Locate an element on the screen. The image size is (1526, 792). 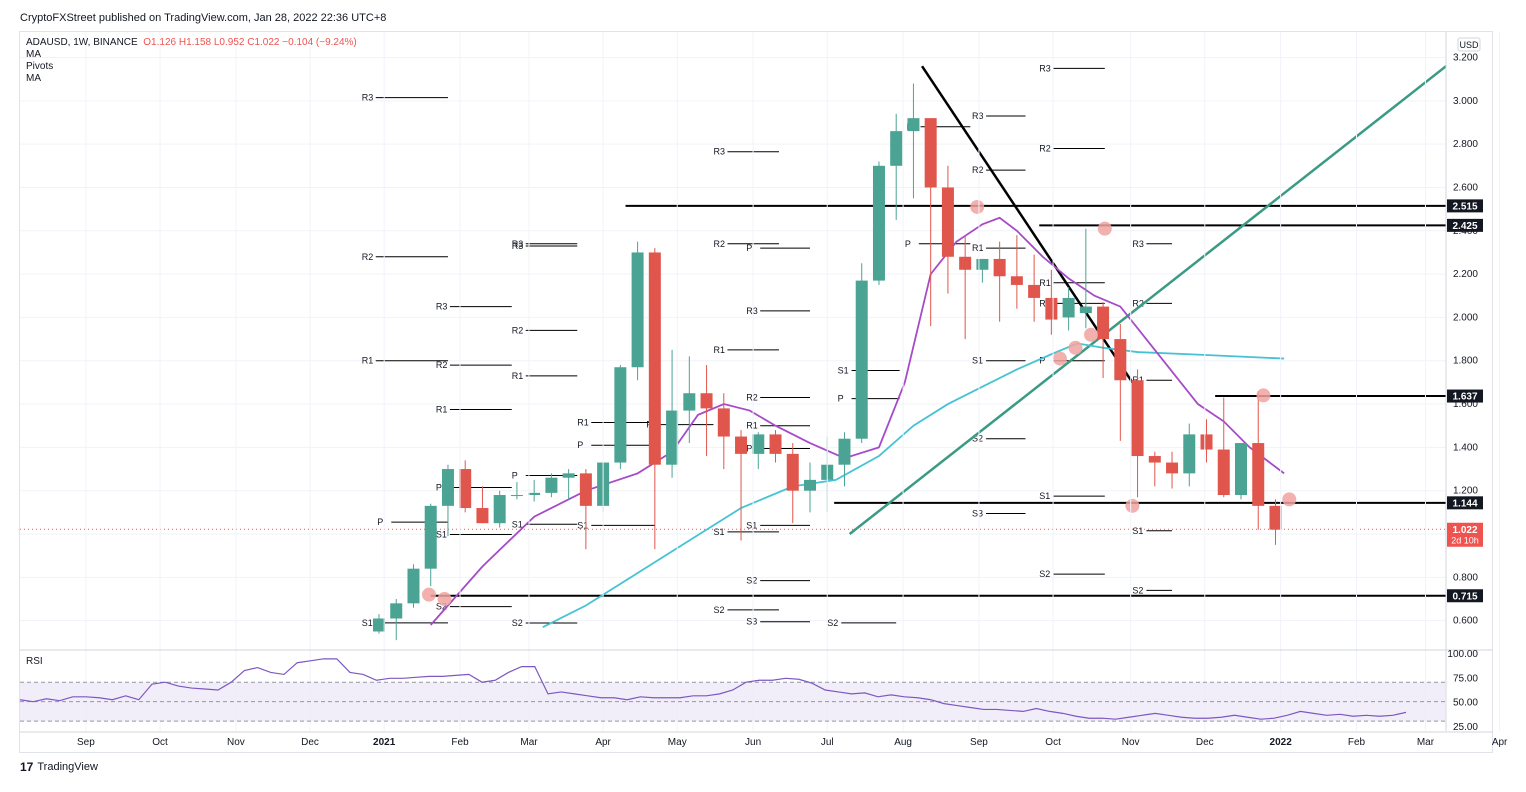
currency-label: USD is located at coordinates (1469, 45).